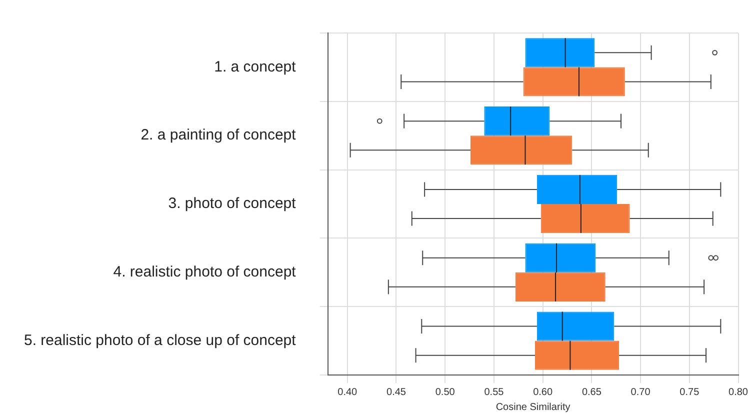  What do you see at coordinates (255, 67) in the screenshot?
I see `y-tick-label: 1. a concept` at bounding box center [255, 67].